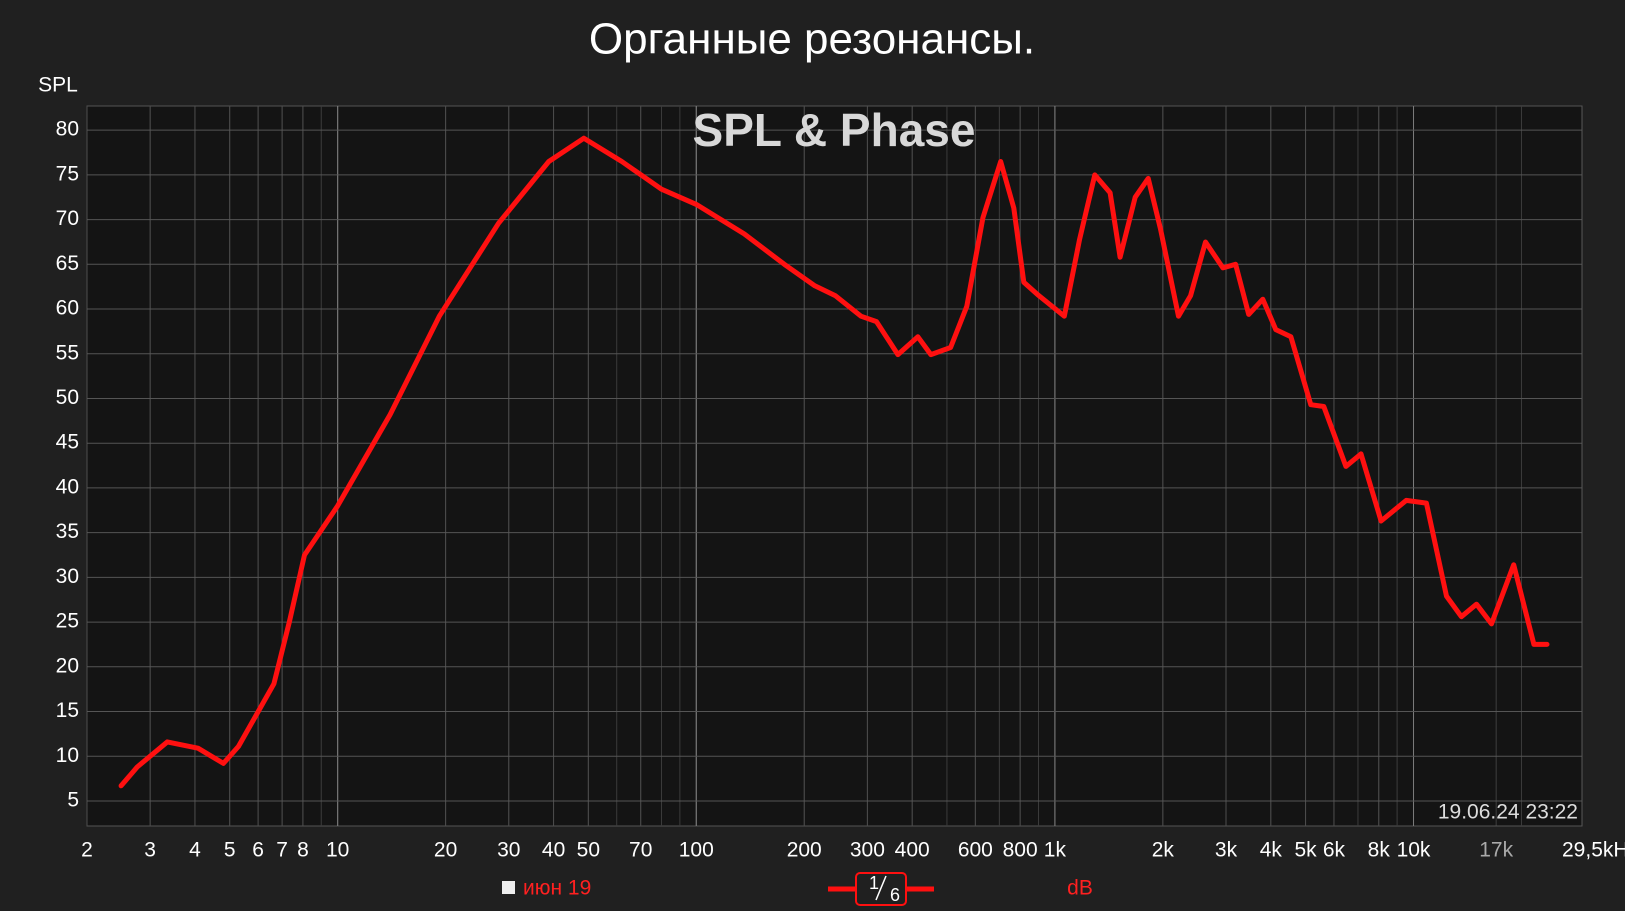 The image size is (1625, 911). Describe the element at coordinates (337, 850) in the screenshot. I see `x-tick-label: 10` at that location.